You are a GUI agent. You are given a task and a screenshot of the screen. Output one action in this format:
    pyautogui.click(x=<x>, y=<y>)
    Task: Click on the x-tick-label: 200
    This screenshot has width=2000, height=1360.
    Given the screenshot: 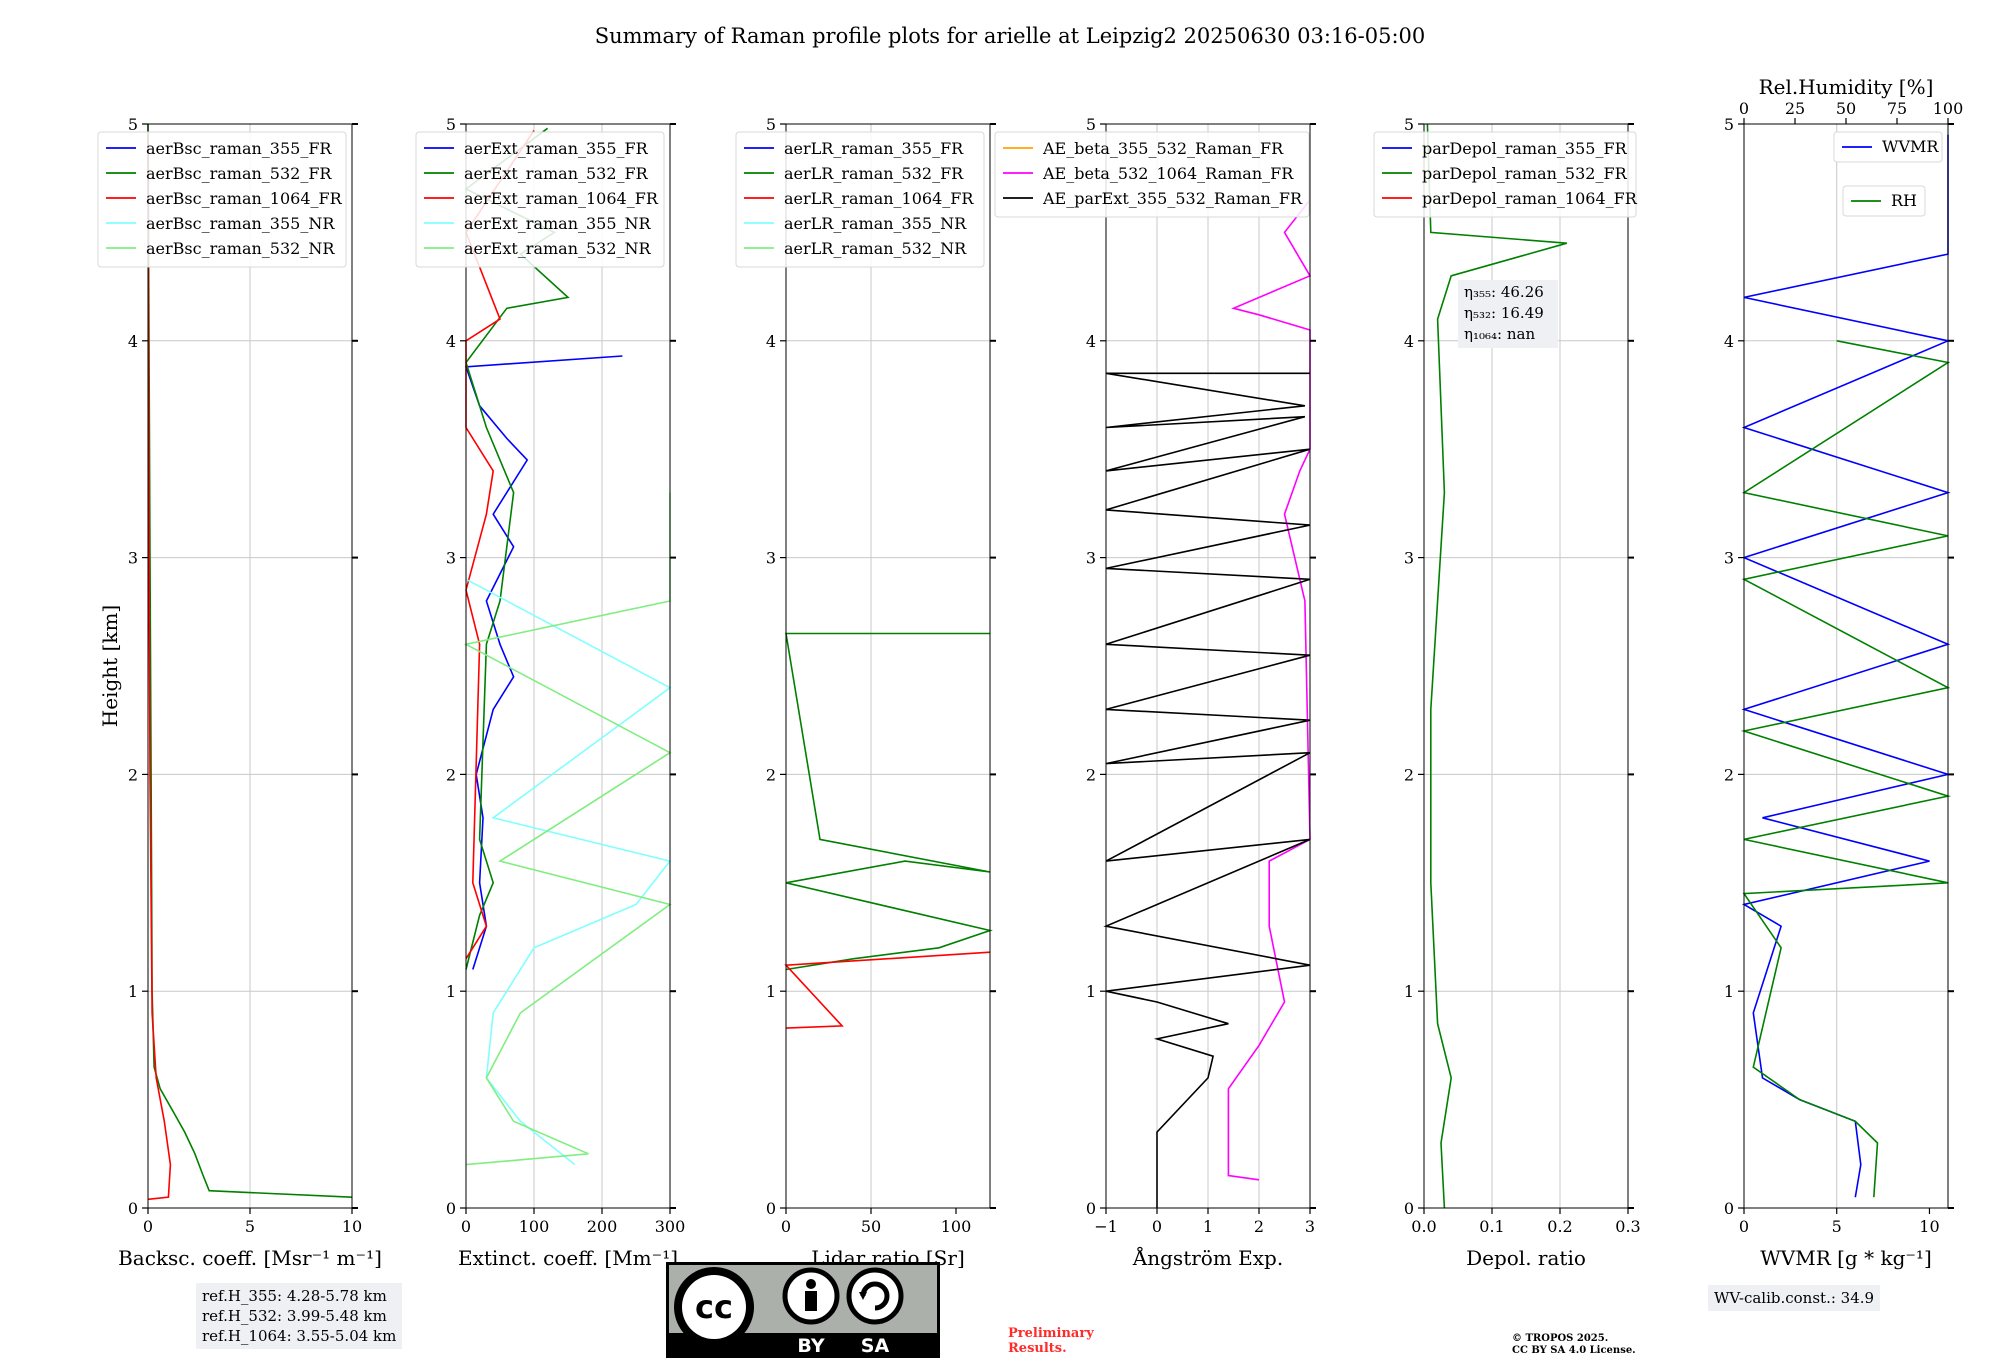 What is the action you would take?
    pyautogui.click(x=602, y=1226)
    